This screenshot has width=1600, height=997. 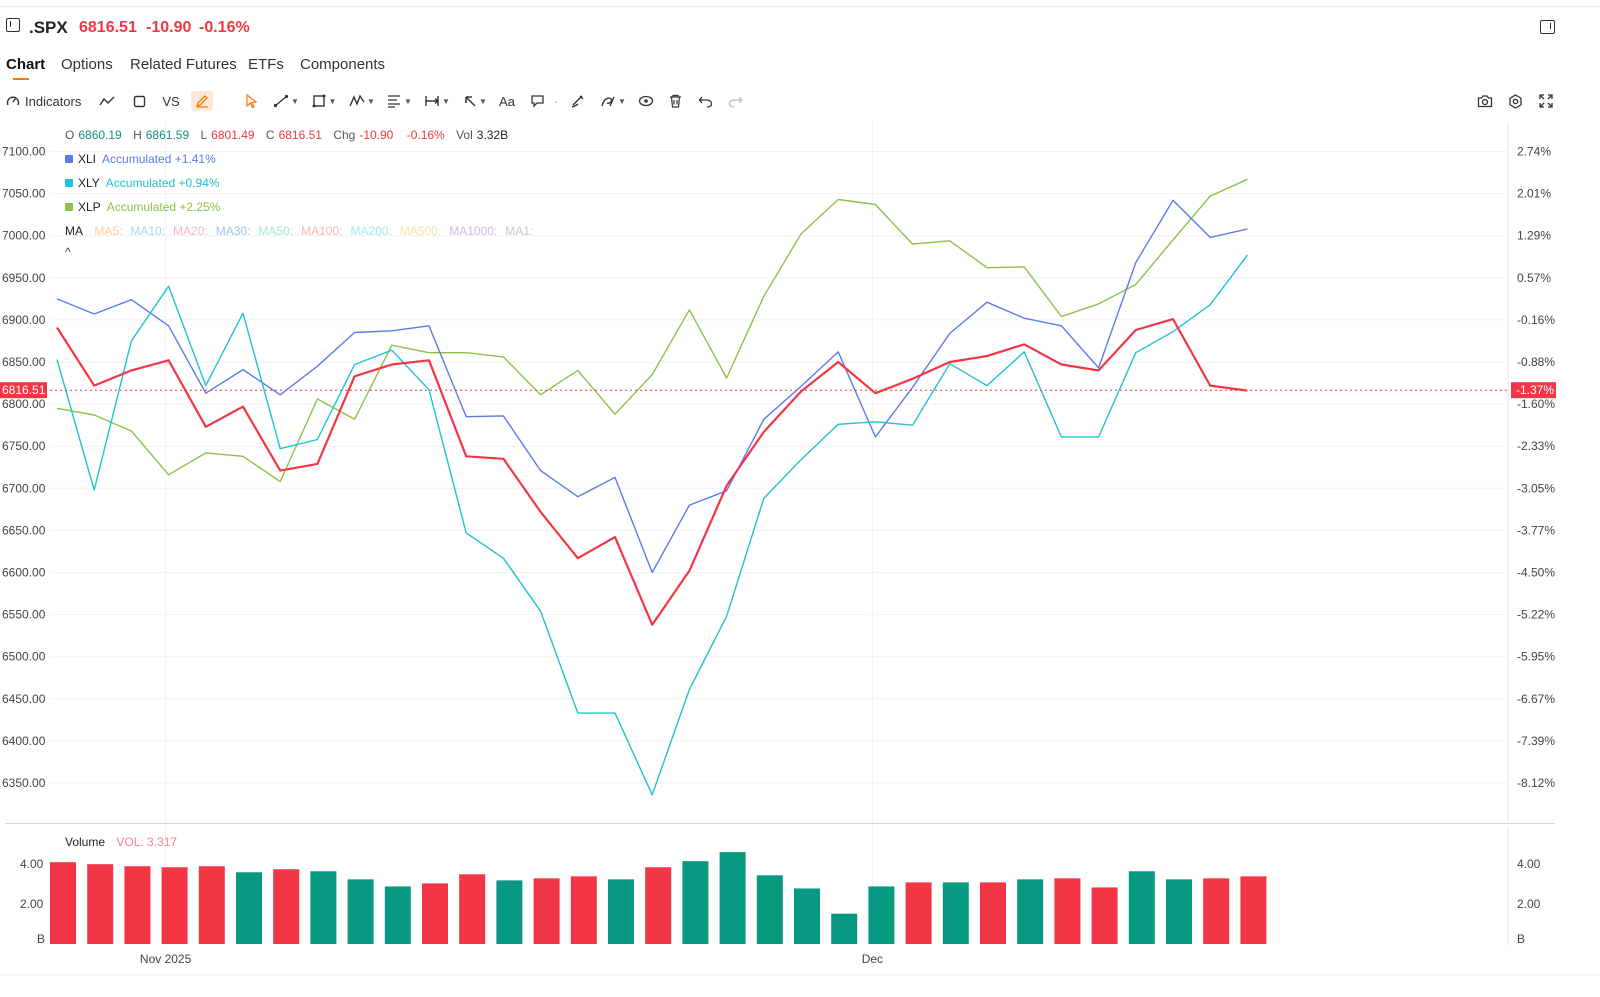 What do you see at coordinates (1547, 27) in the screenshot?
I see `panel-collapse-icon` at bounding box center [1547, 27].